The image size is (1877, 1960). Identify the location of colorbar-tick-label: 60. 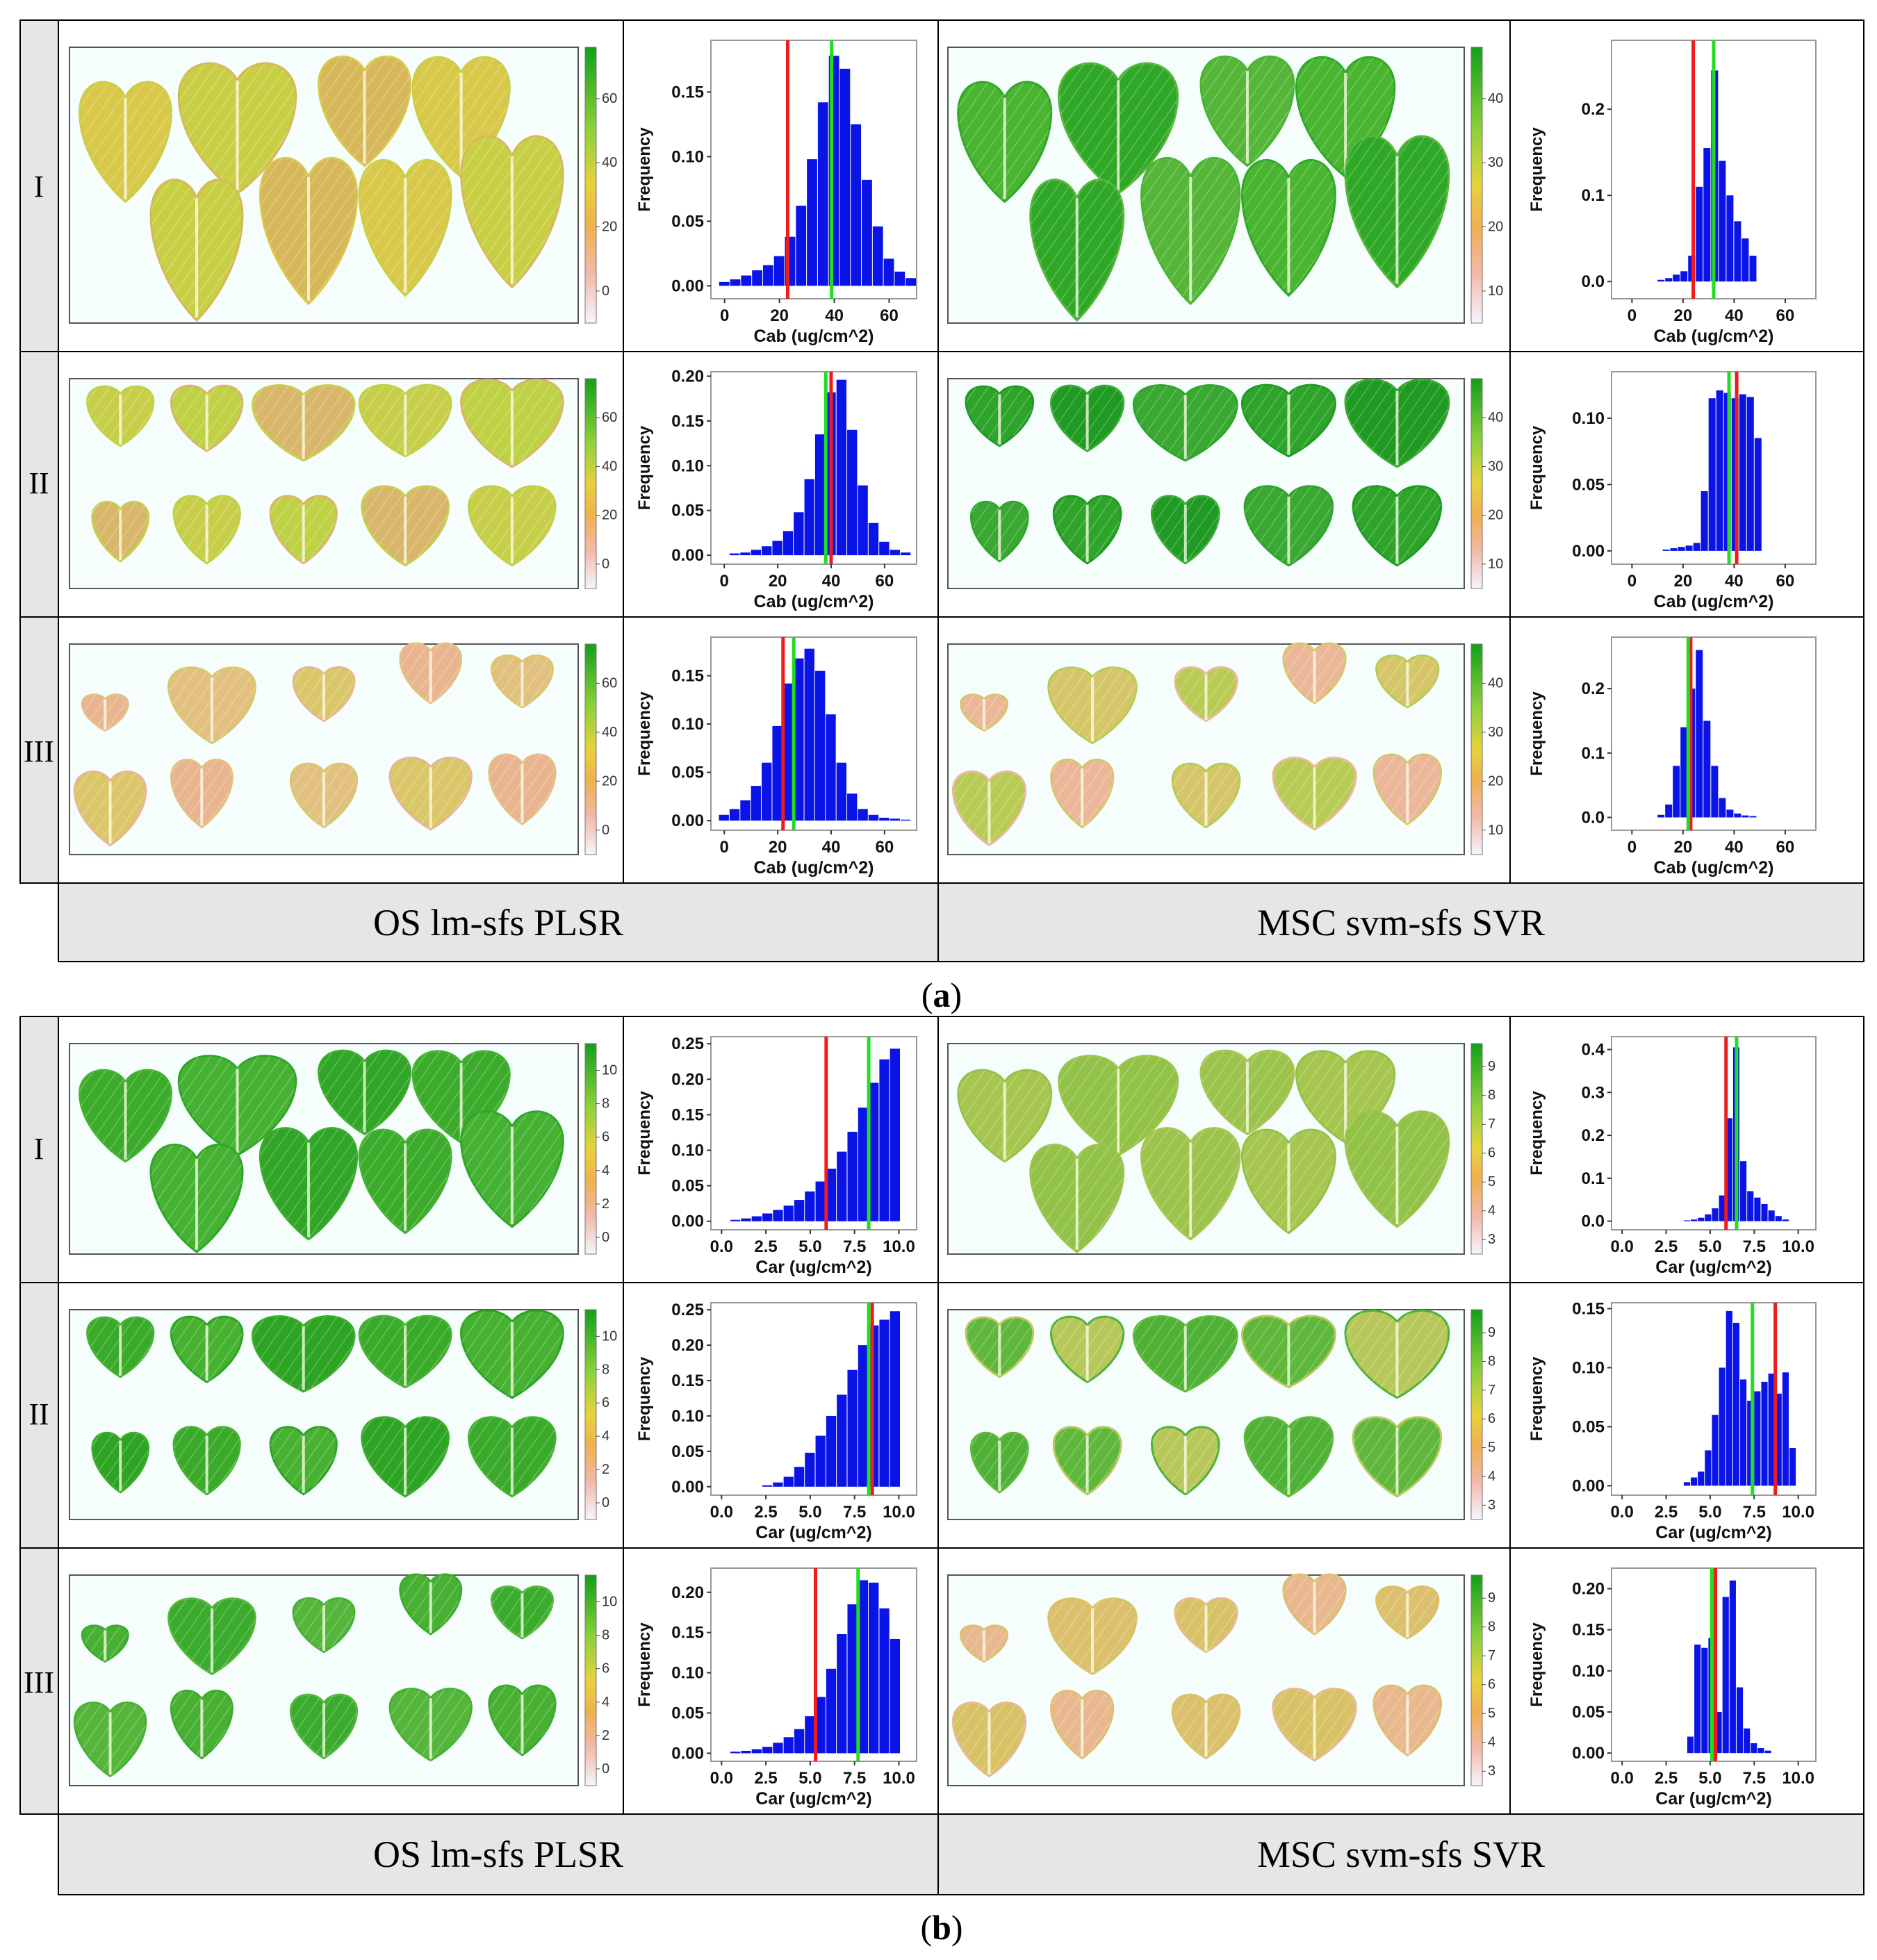
(609, 98).